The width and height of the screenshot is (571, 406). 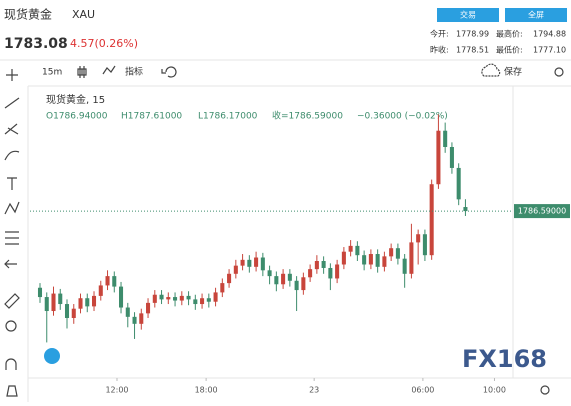 What do you see at coordinates (504, 359) in the screenshot?
I see `watermark: FX168` at bounding box center [504, 359].